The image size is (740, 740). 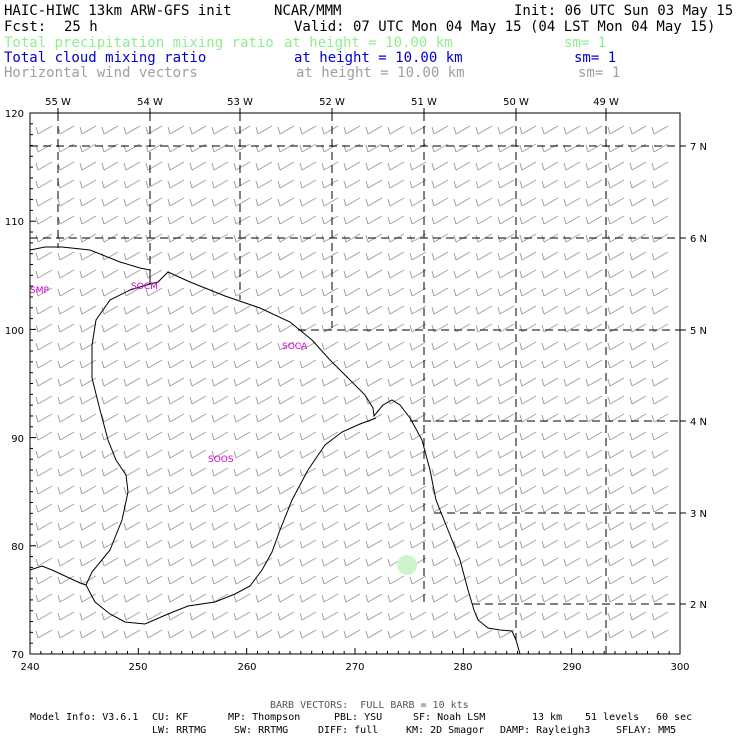 What do you see at coordinates (462, 667) in the screenshot?
I see `x-tick-label: 280` at bounding box center [462, 667].